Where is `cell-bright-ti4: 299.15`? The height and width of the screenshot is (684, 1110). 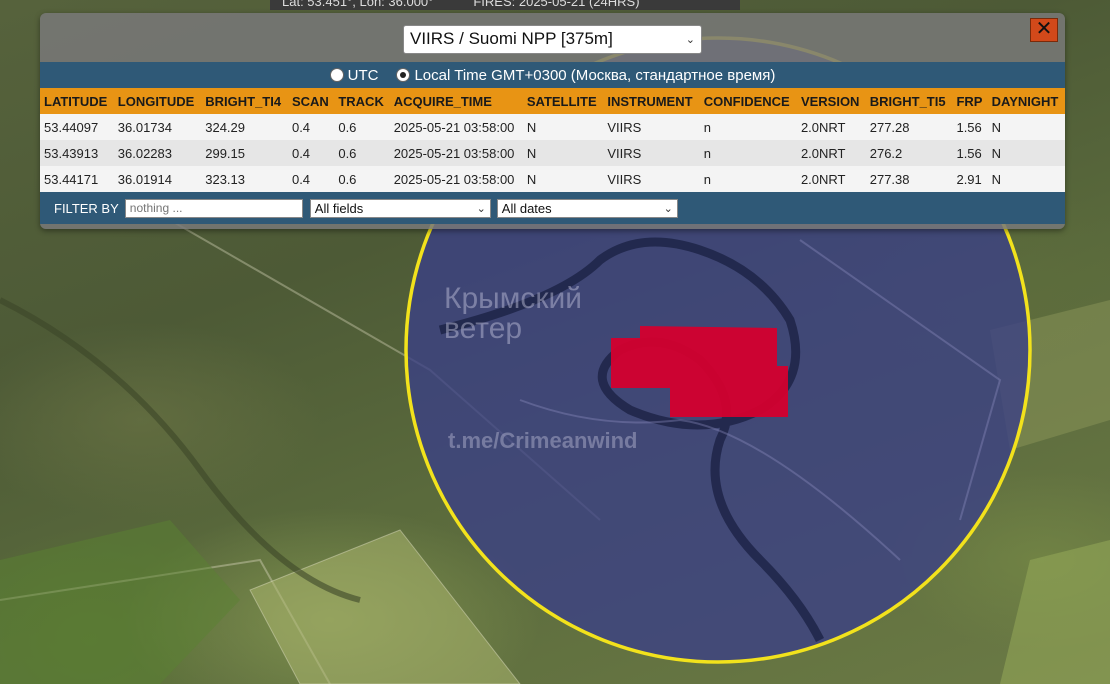
cell-bright-ti4: 299.15 is located at coordinates (225, 153).